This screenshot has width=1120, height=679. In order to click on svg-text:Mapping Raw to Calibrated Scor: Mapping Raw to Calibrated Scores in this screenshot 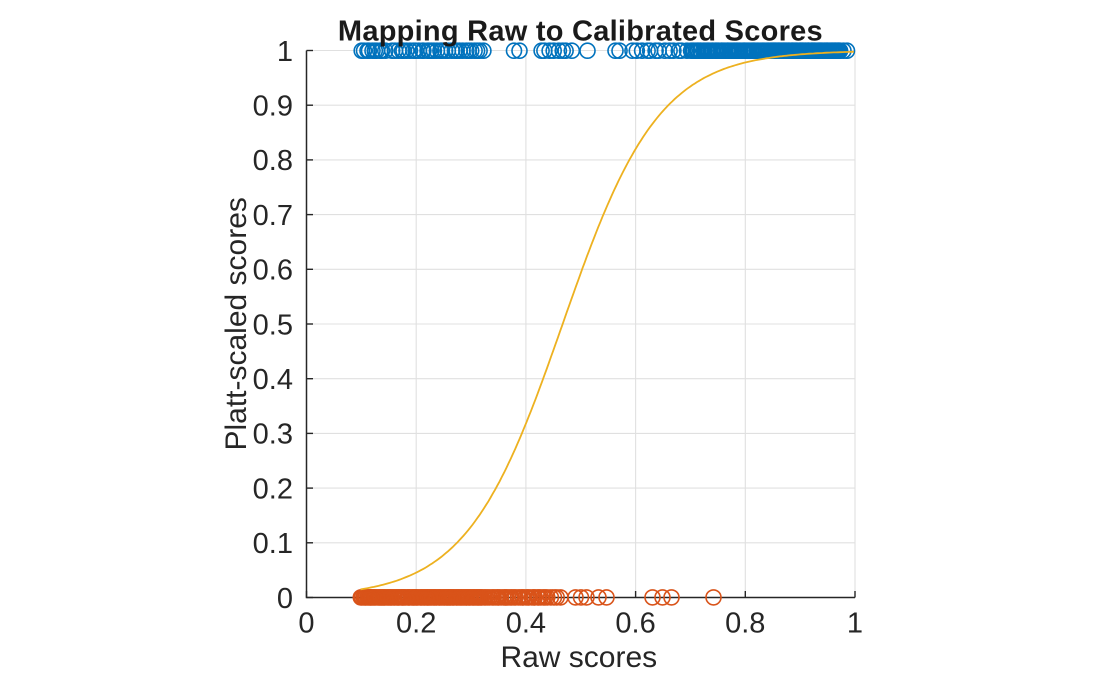, I will do `click(580, 31)`.